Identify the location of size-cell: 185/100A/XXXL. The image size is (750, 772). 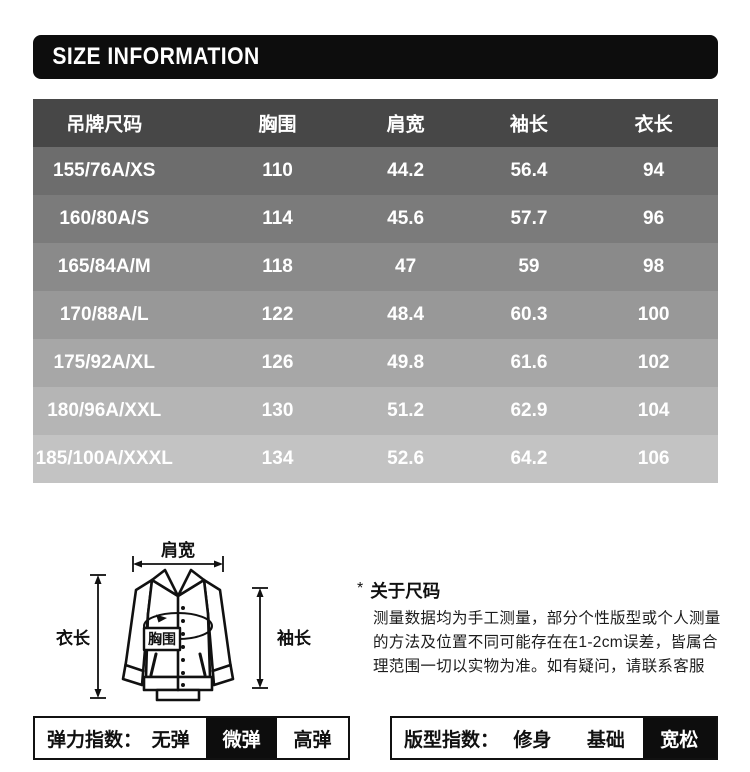
(104, 458).